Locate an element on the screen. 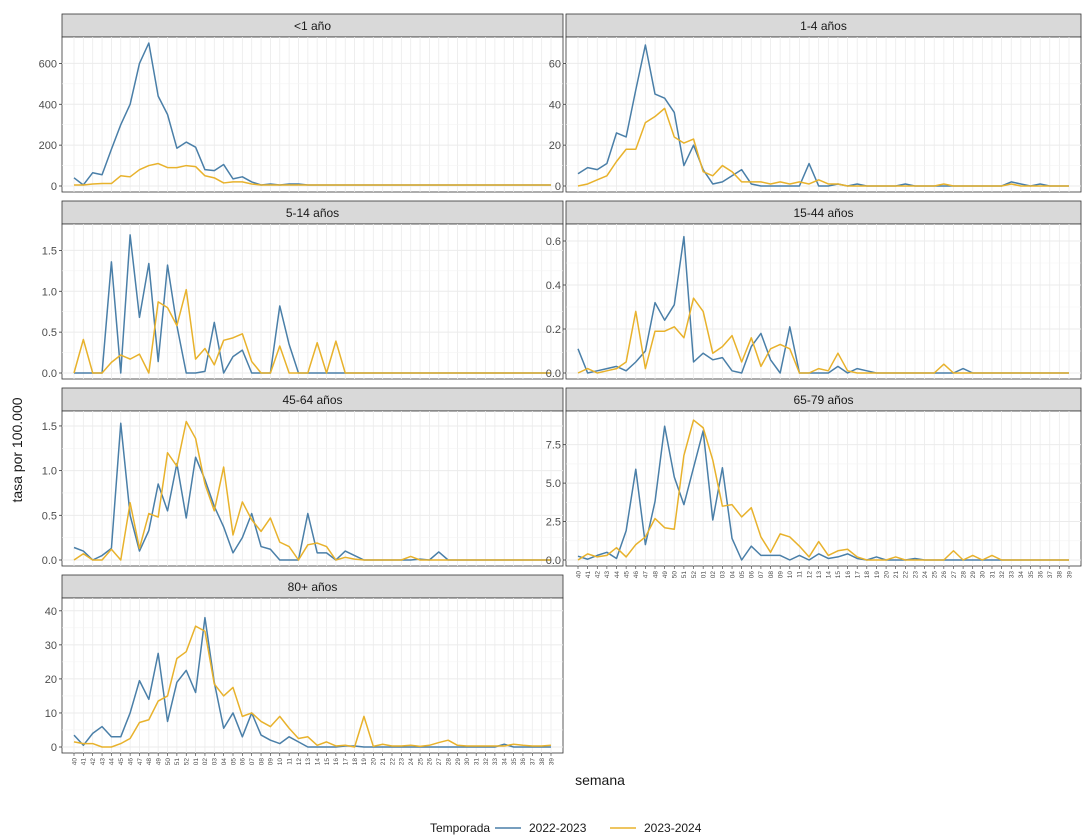 The height and width of the screenshot is (838, 1086). panel-5-14-a-os: 5-14 años 0.0 0.5 1.0 1.5 is located at coordinates (303, 290).